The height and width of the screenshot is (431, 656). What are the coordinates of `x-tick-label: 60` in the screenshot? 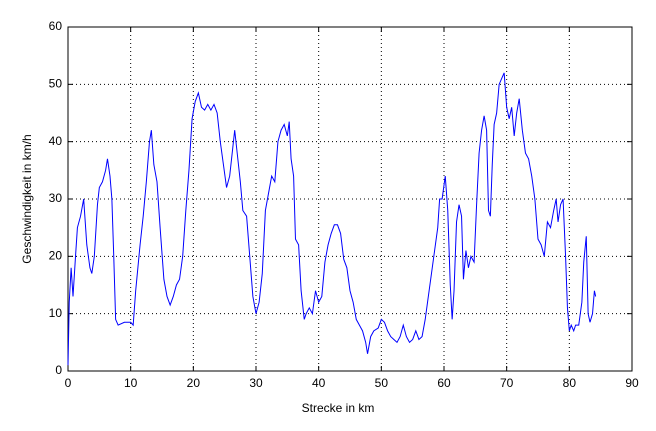 It's located at (444, 383).